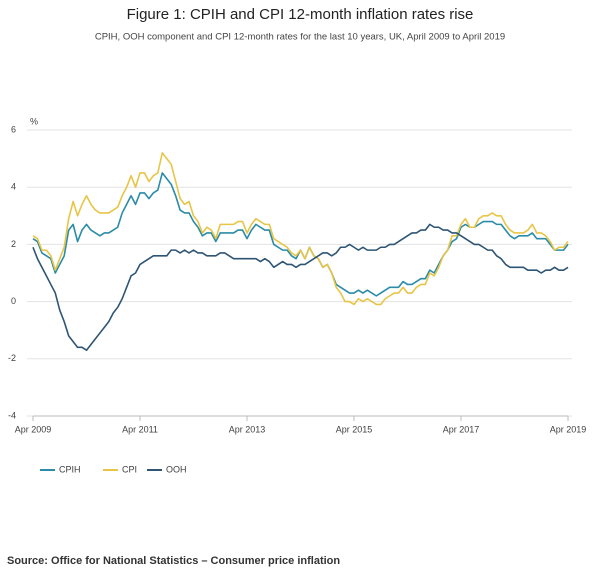  I want to click on legend-label: CPIH, so click(70, 469).